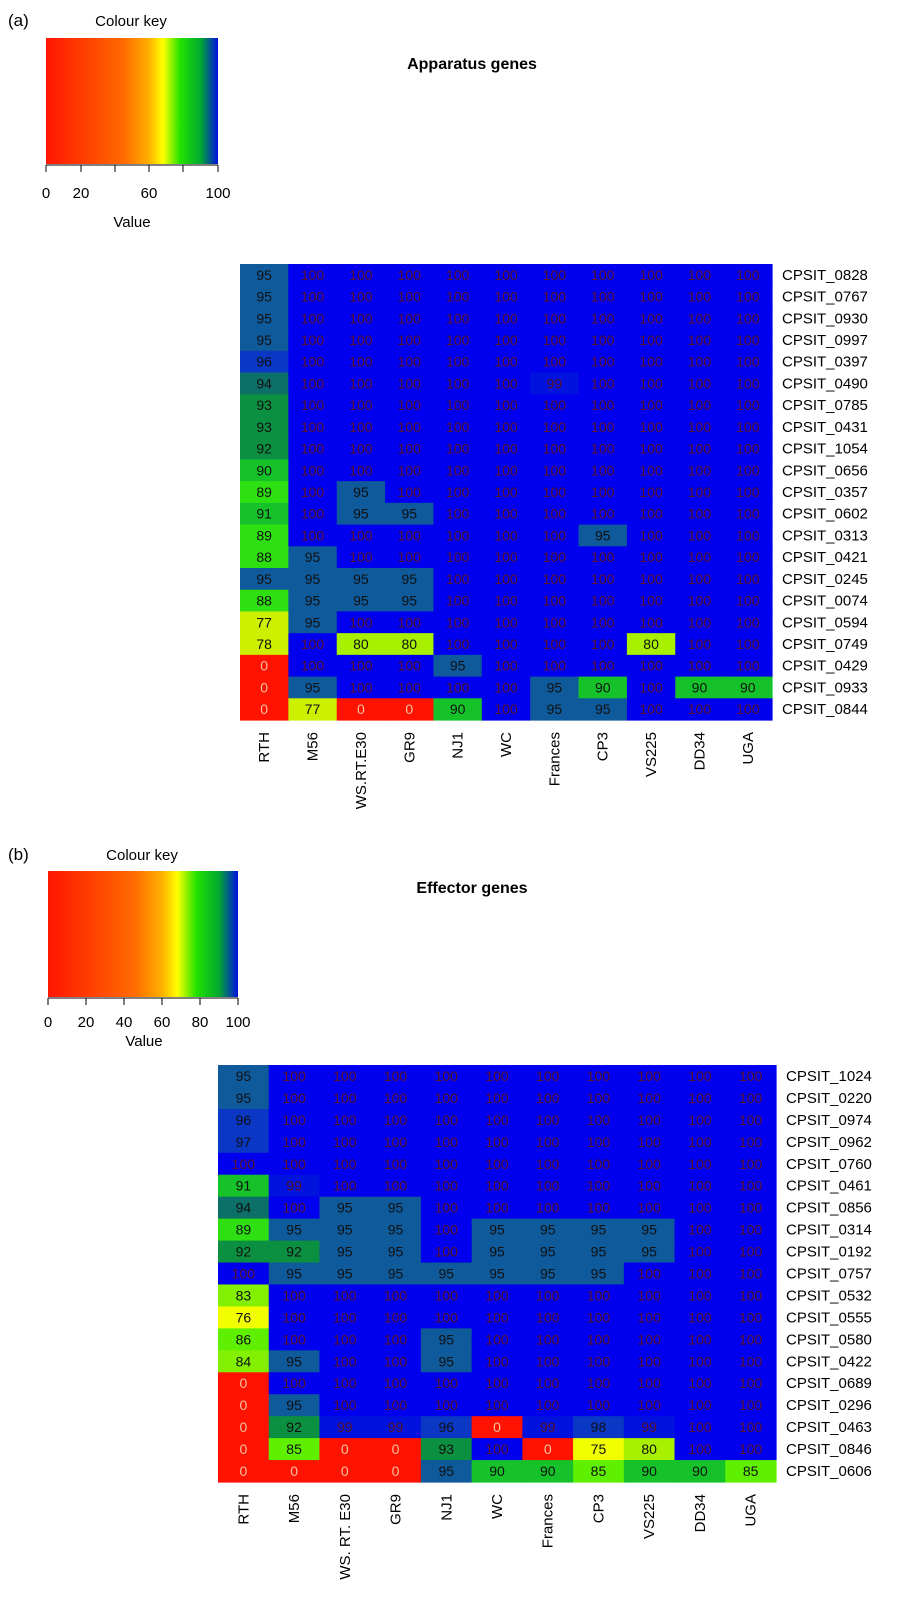 The width and height of the screenshot is (924, 1617). What do you see at coordinates (264, 535) in the screenshot?
I see `panel-a-cell-r12-c0` at bounding box center [264, 535].